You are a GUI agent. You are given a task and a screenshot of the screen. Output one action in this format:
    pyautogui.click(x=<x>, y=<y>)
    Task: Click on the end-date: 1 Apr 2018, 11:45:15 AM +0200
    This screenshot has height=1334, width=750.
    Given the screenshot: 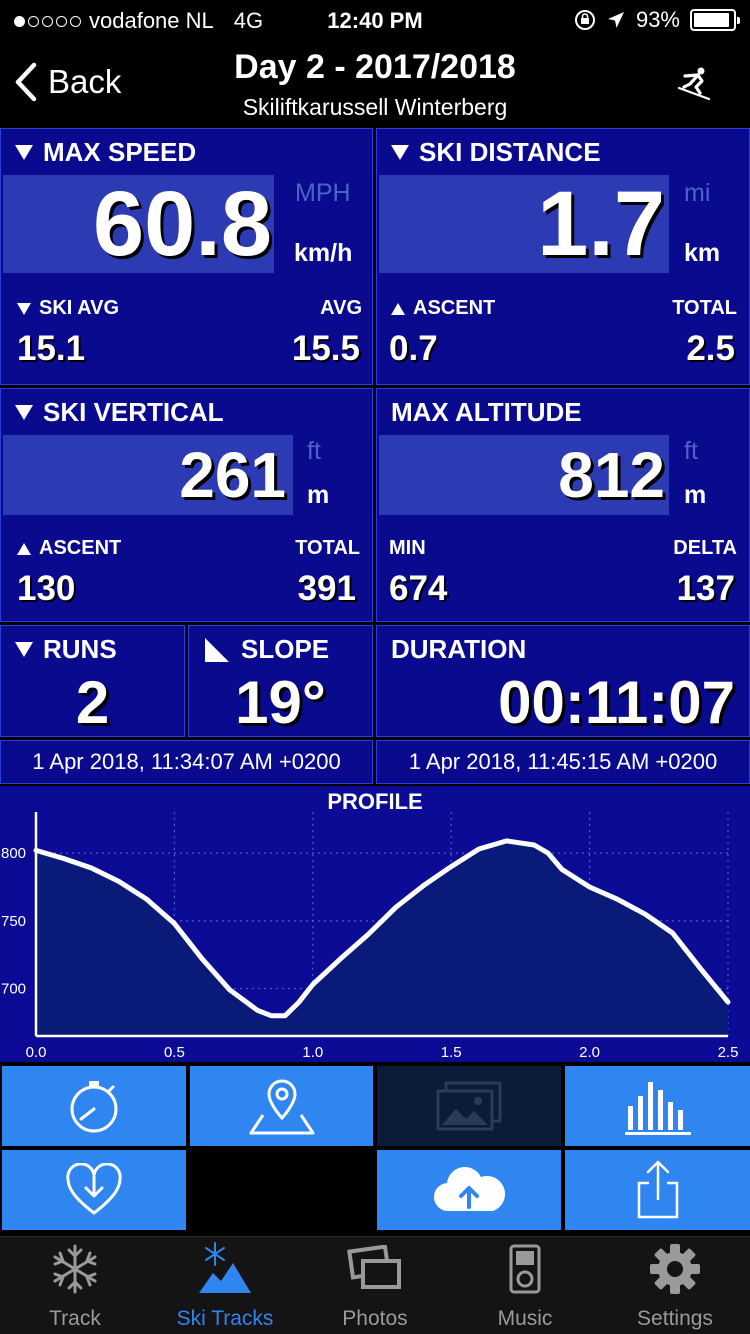 What is the action you would take?
    pyautogui.click(x=563, y=762)
    